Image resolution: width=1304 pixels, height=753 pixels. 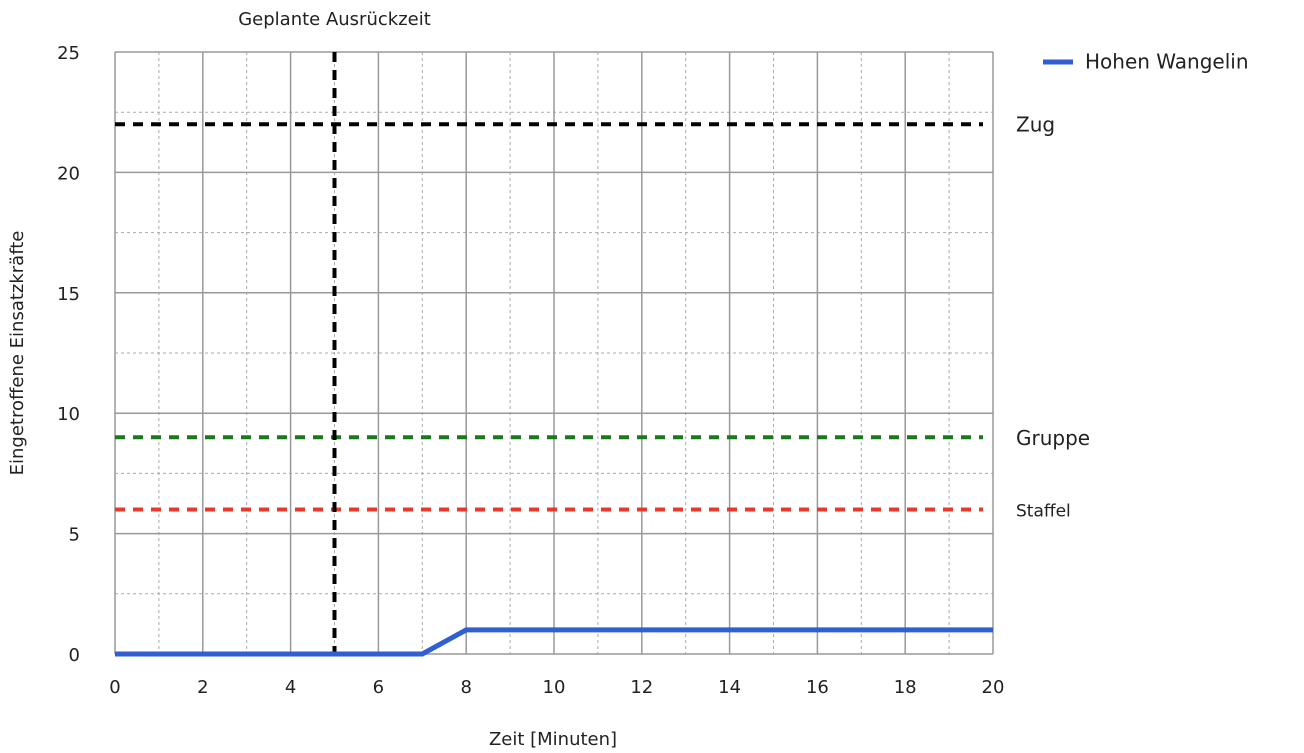 What do you see at coordinates (554, 642) in the screenshot?
I see `data-line` at bounding box center [554, 642].